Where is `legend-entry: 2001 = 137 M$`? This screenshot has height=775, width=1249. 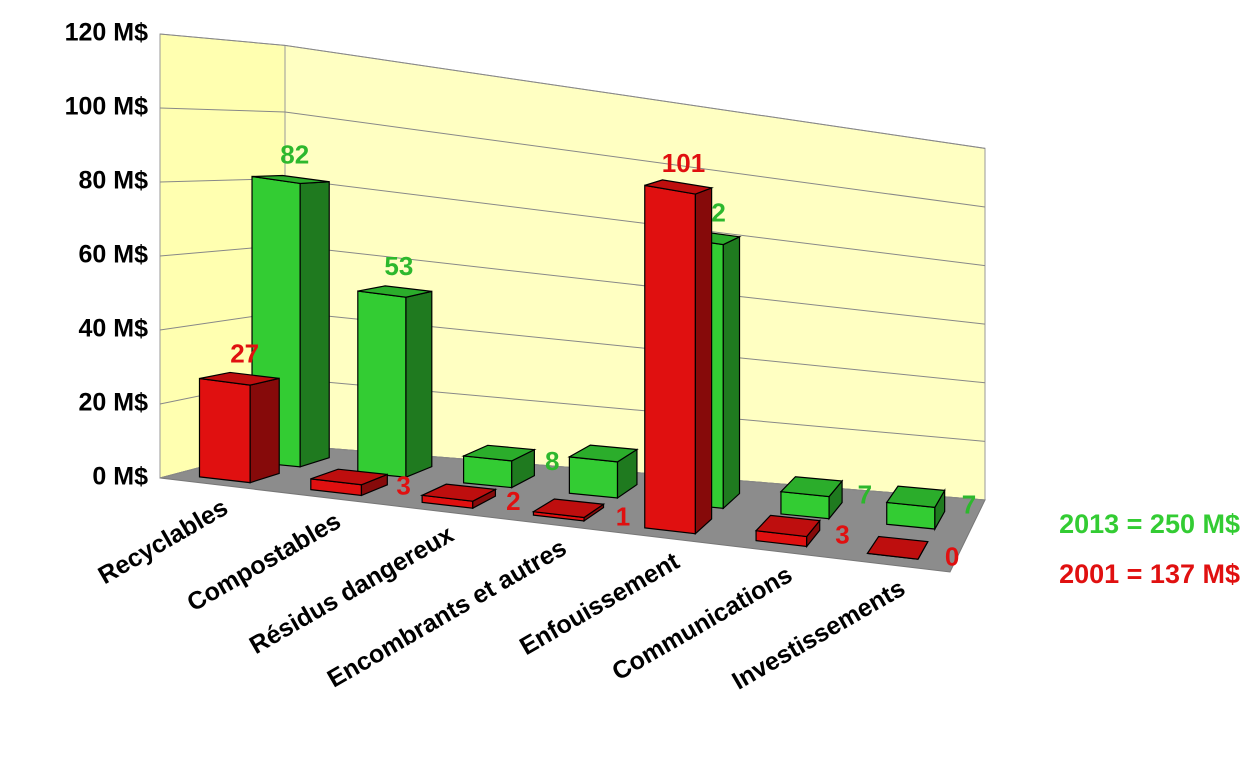 legend-entry: 2001 = 137 M$ is located at coordinates (1149, 574).